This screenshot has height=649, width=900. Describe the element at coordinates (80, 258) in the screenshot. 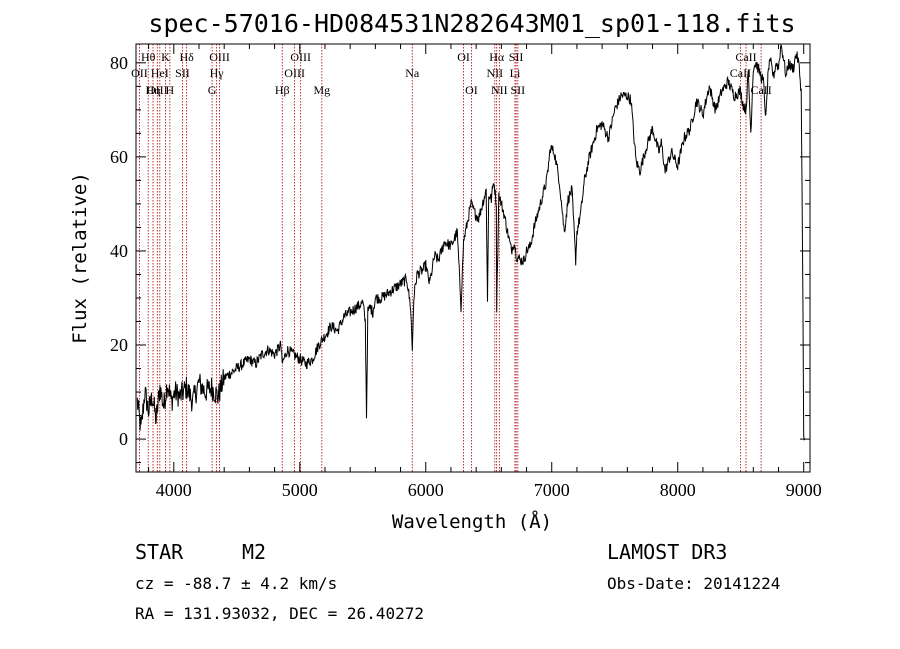

I see `y-axis-label: Flux (relative)` at that location.